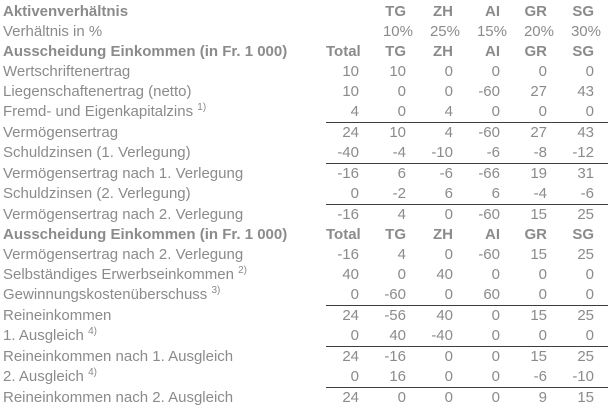 The height and width of the screenshot is (411, 610). I want to click on row-label-text: 1. Ausgleich, so click(43, 336).